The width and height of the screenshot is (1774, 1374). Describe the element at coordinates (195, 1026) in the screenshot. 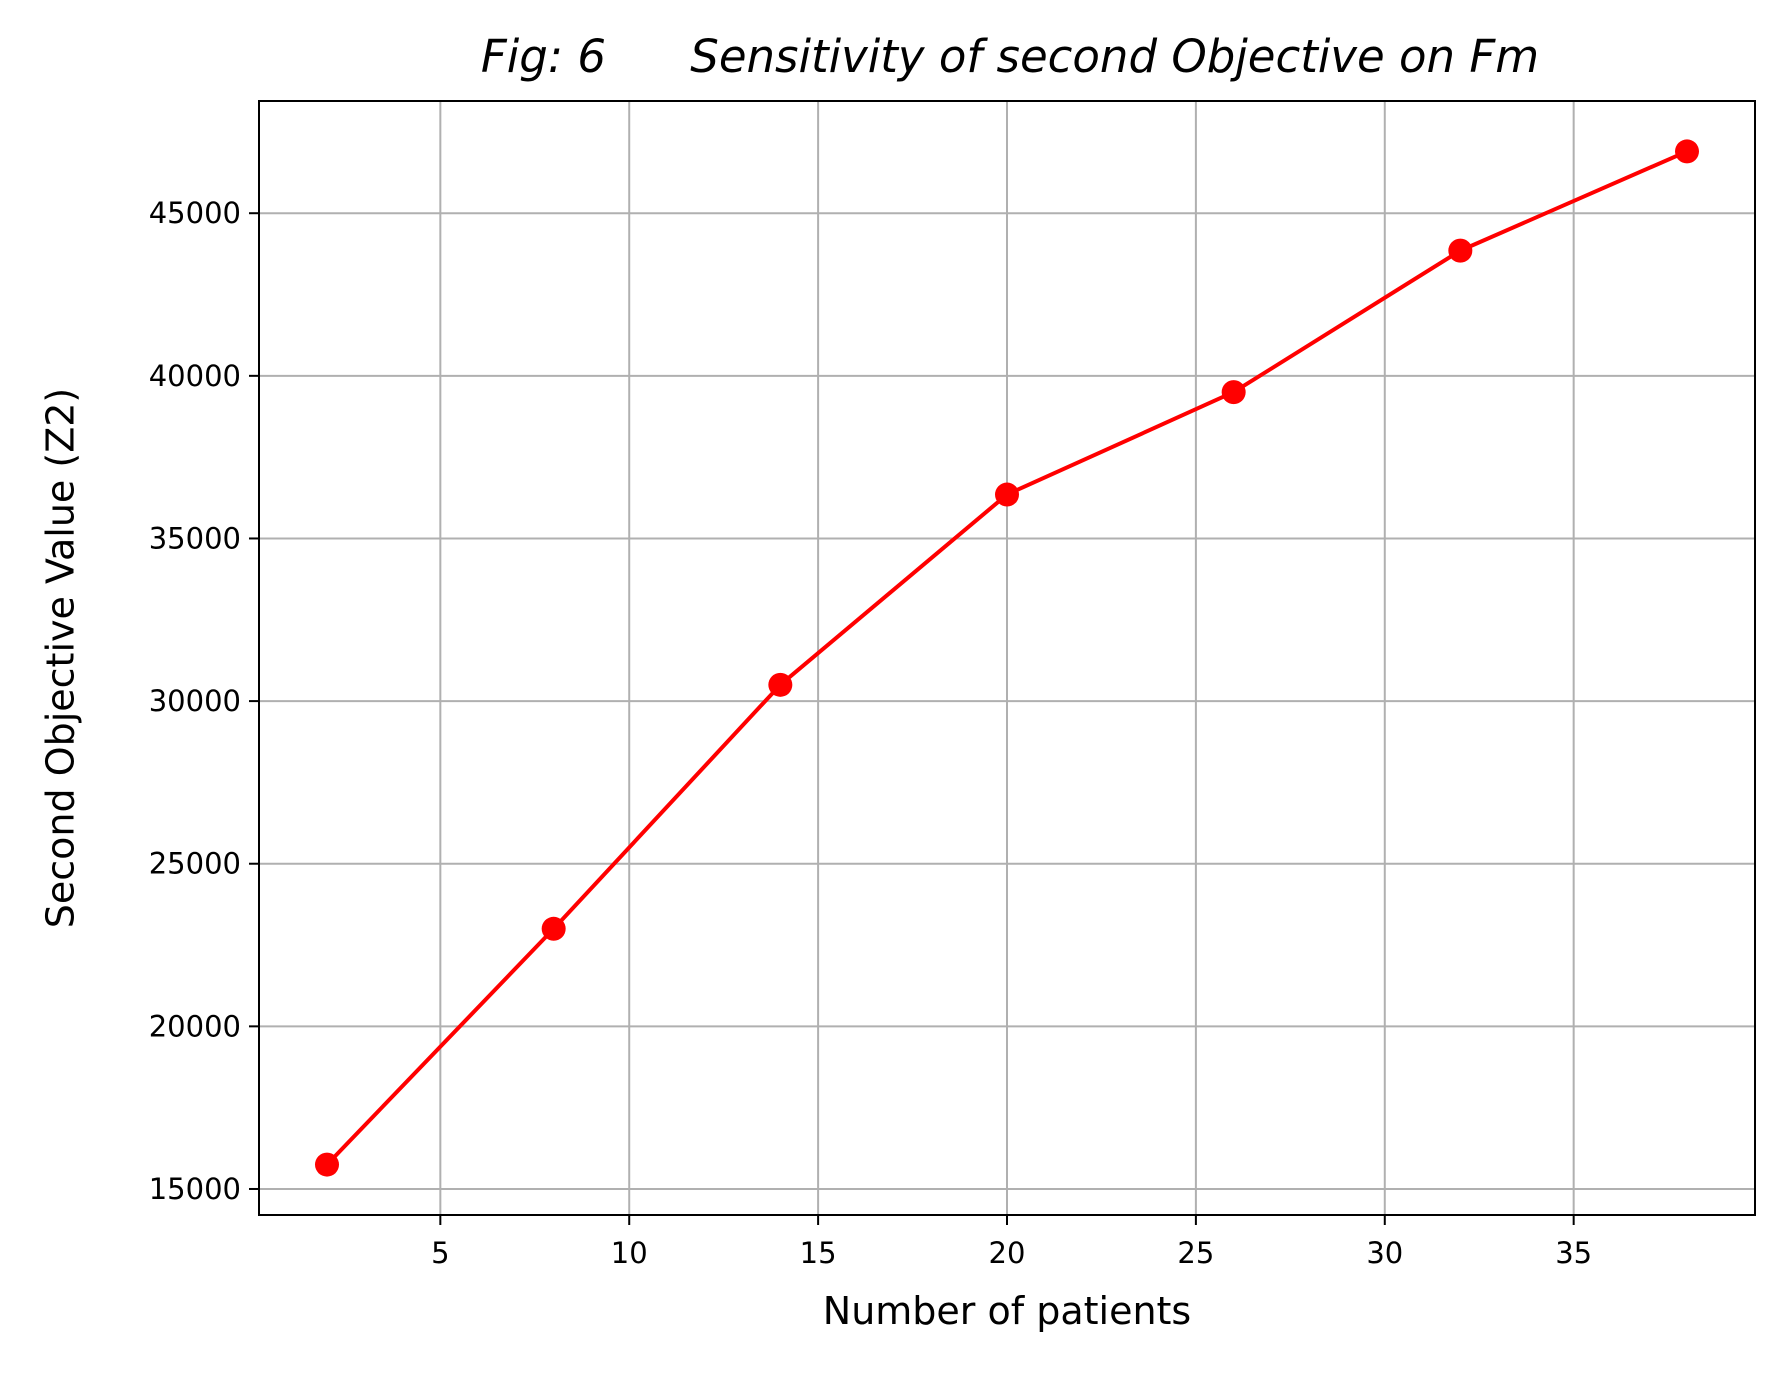

I see `y-tick-label: 20000` at that location.